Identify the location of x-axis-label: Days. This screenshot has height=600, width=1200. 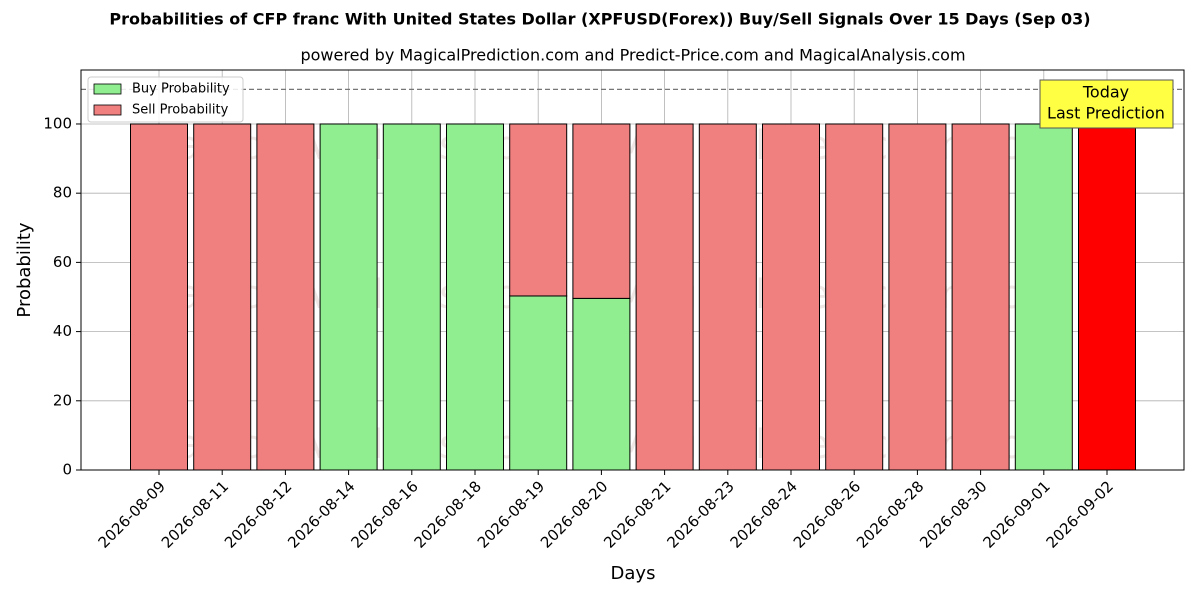
(633, 573).